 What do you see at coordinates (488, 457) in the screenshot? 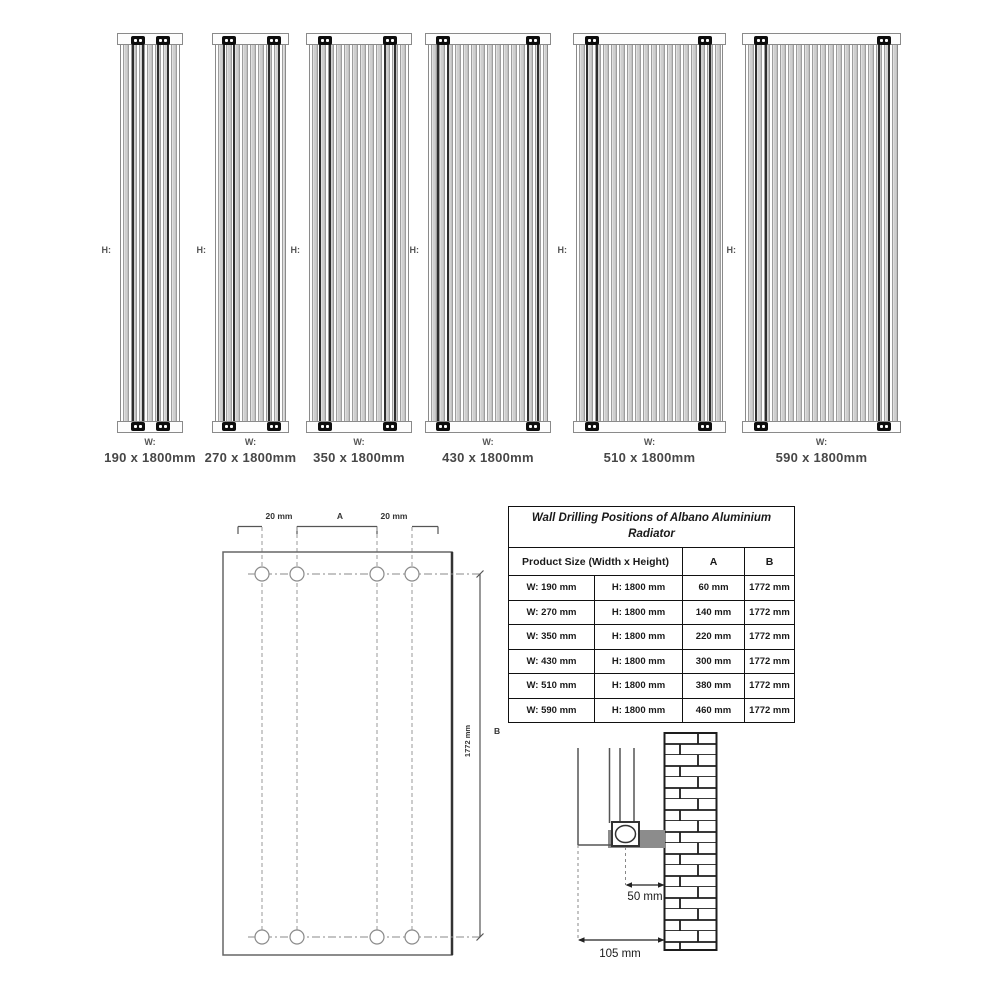
I see `size-label: 430 x 1800mm` at bounding box center [488, 457].